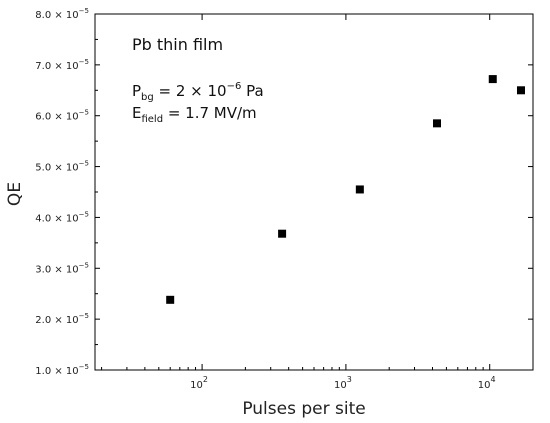  I want to click on pressure-exponent: −6, so click(234, 86).